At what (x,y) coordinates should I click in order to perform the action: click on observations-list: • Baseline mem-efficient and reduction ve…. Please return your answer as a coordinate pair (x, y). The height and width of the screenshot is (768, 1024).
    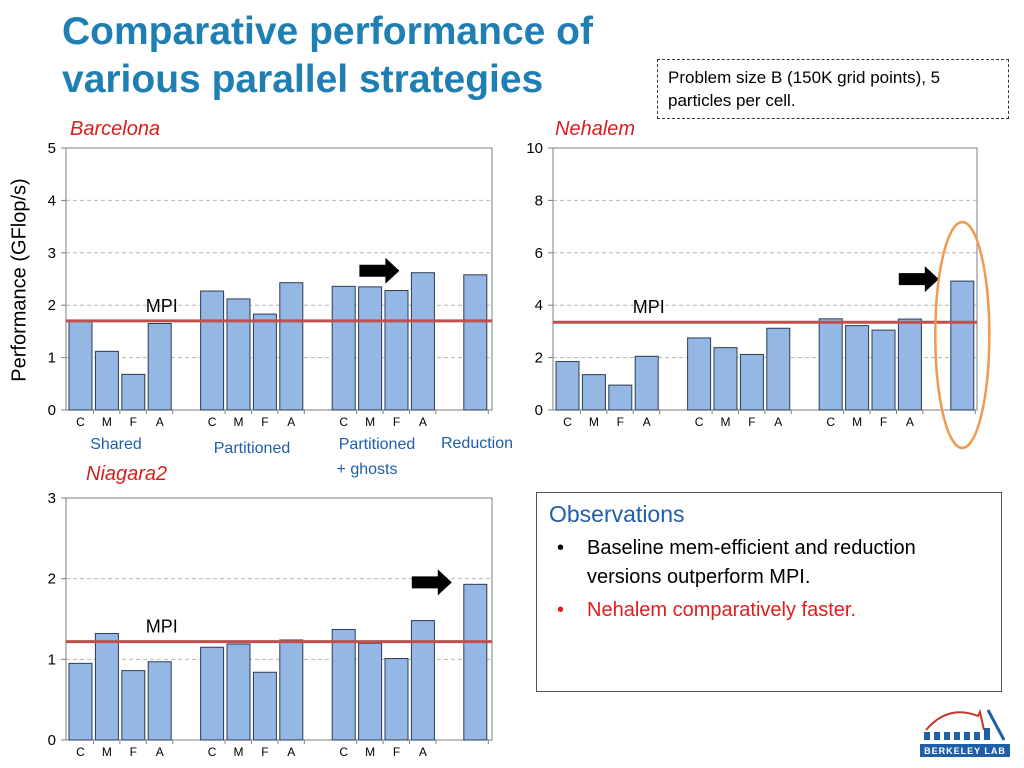
    Looking at the image, I should click on (769, 579).